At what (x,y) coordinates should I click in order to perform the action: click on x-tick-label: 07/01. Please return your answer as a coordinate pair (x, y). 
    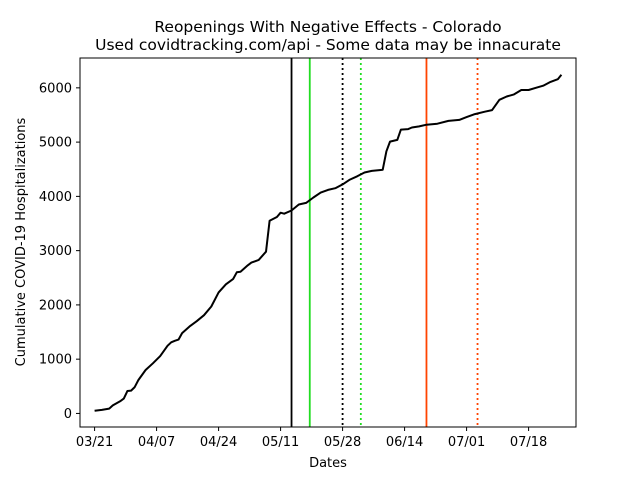
    Looking at the image, I should click on (466, 442).